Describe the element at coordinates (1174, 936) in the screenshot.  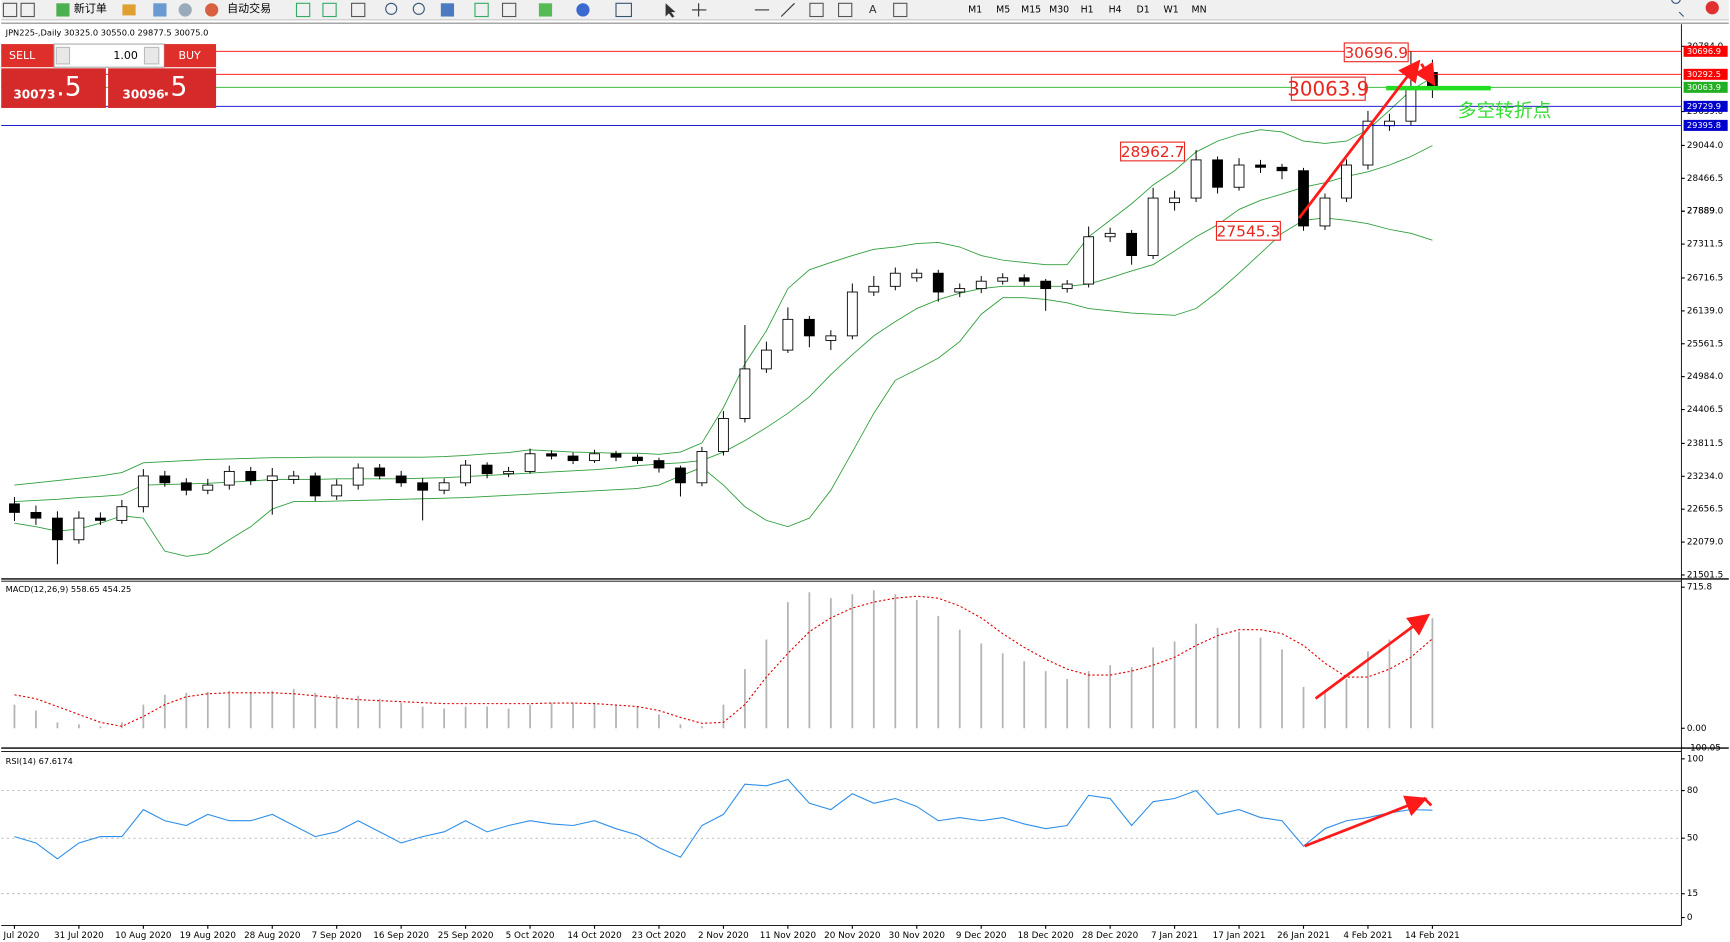
I see `x-tick-label: 7 Jan 2021` at that location.